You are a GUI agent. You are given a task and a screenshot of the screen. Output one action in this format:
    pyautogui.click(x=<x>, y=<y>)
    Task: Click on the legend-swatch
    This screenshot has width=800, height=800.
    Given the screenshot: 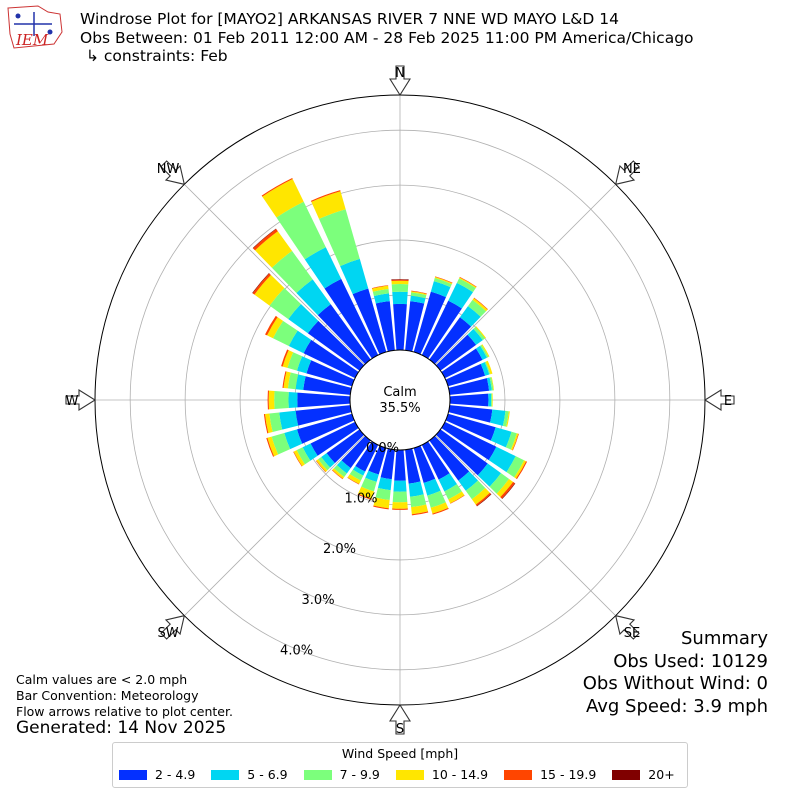 What is the action you would take?
    pyautogui.click(x=518, y=774)
    